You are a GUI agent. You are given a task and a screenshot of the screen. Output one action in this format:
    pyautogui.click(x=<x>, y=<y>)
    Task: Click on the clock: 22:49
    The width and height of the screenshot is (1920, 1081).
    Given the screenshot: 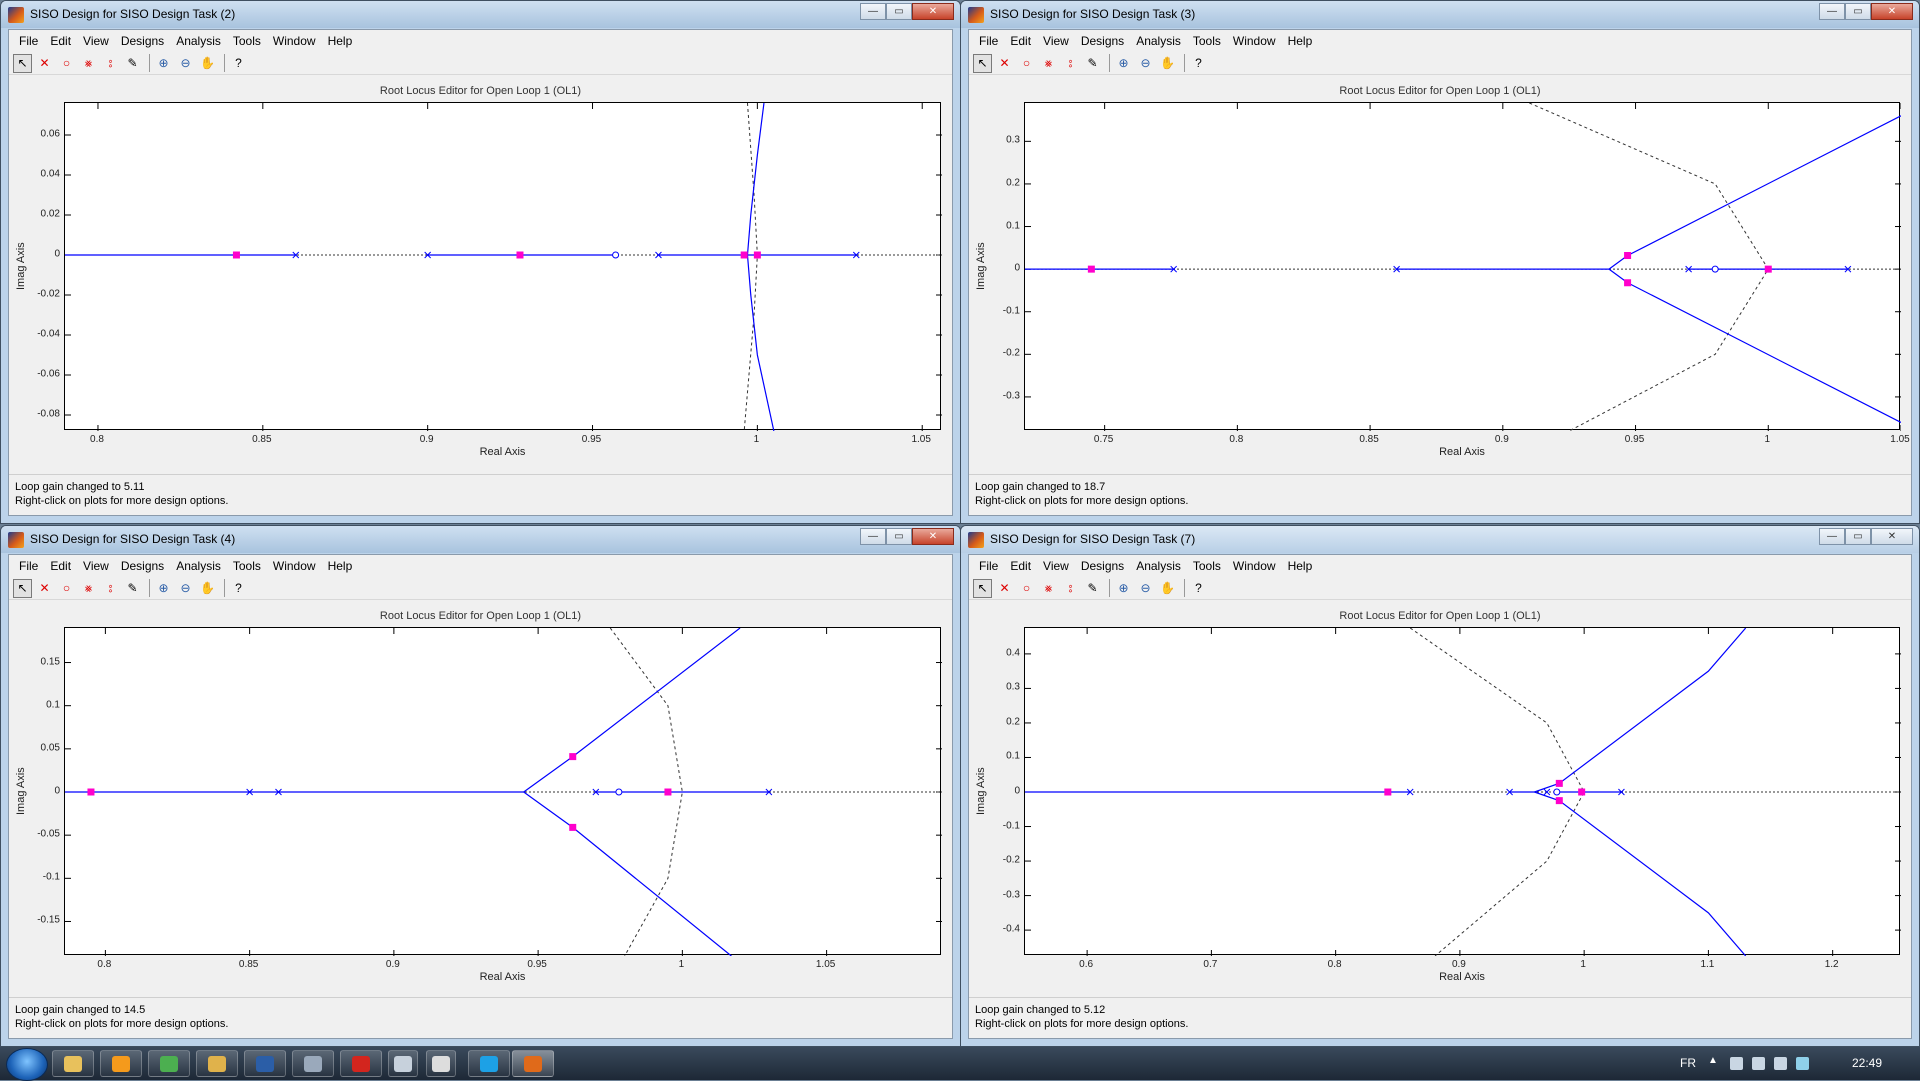 What is the action you would take?
    pyautogui.click(x=1867, y=1063)
    